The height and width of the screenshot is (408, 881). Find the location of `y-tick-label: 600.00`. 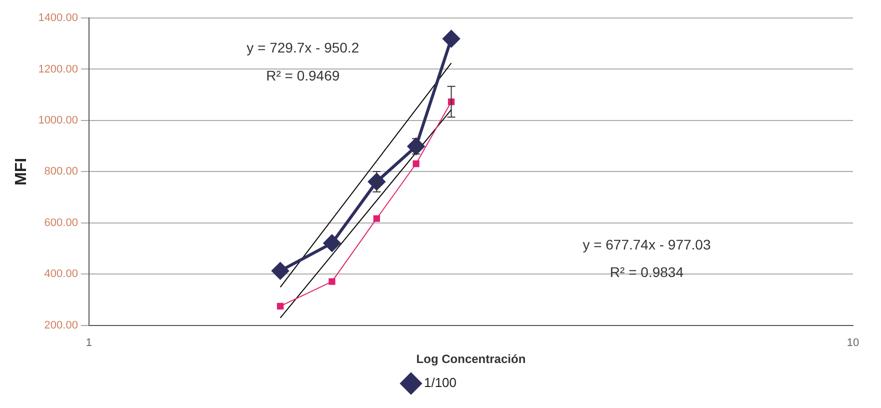

y-tick-label: 600.00 is located at coordinates (61, 222).